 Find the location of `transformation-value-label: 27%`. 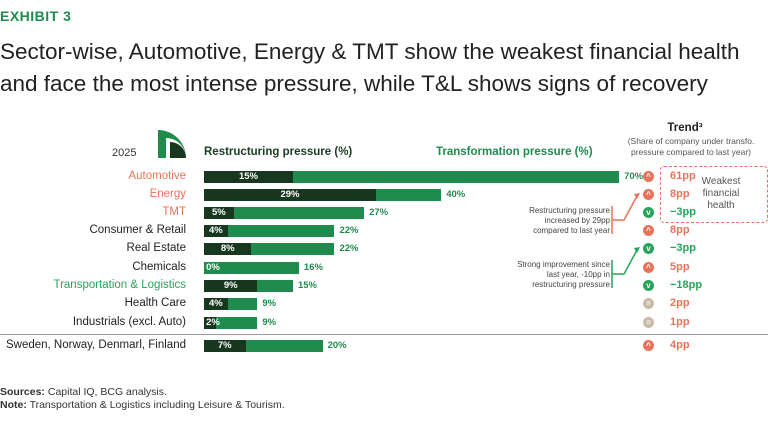

transformation-value-label: 27% is located at coordinates (379, 212).